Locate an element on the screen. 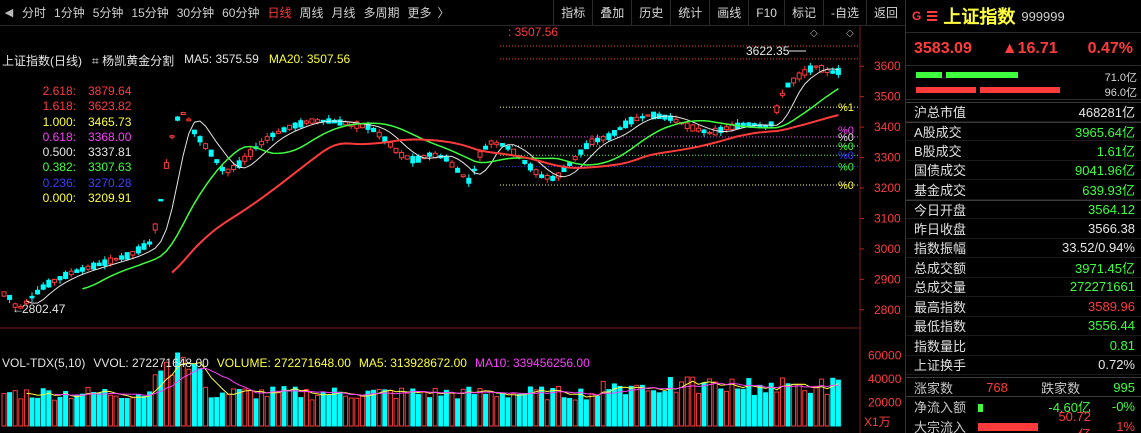  tool-button-5: F10 is located at coordinates (766, 13).